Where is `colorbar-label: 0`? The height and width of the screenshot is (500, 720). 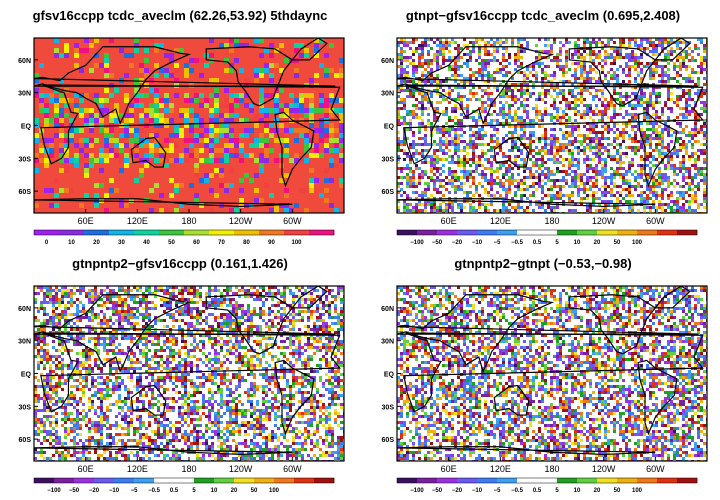
colorbar-label: 0 is located at coordinates (47, 243).